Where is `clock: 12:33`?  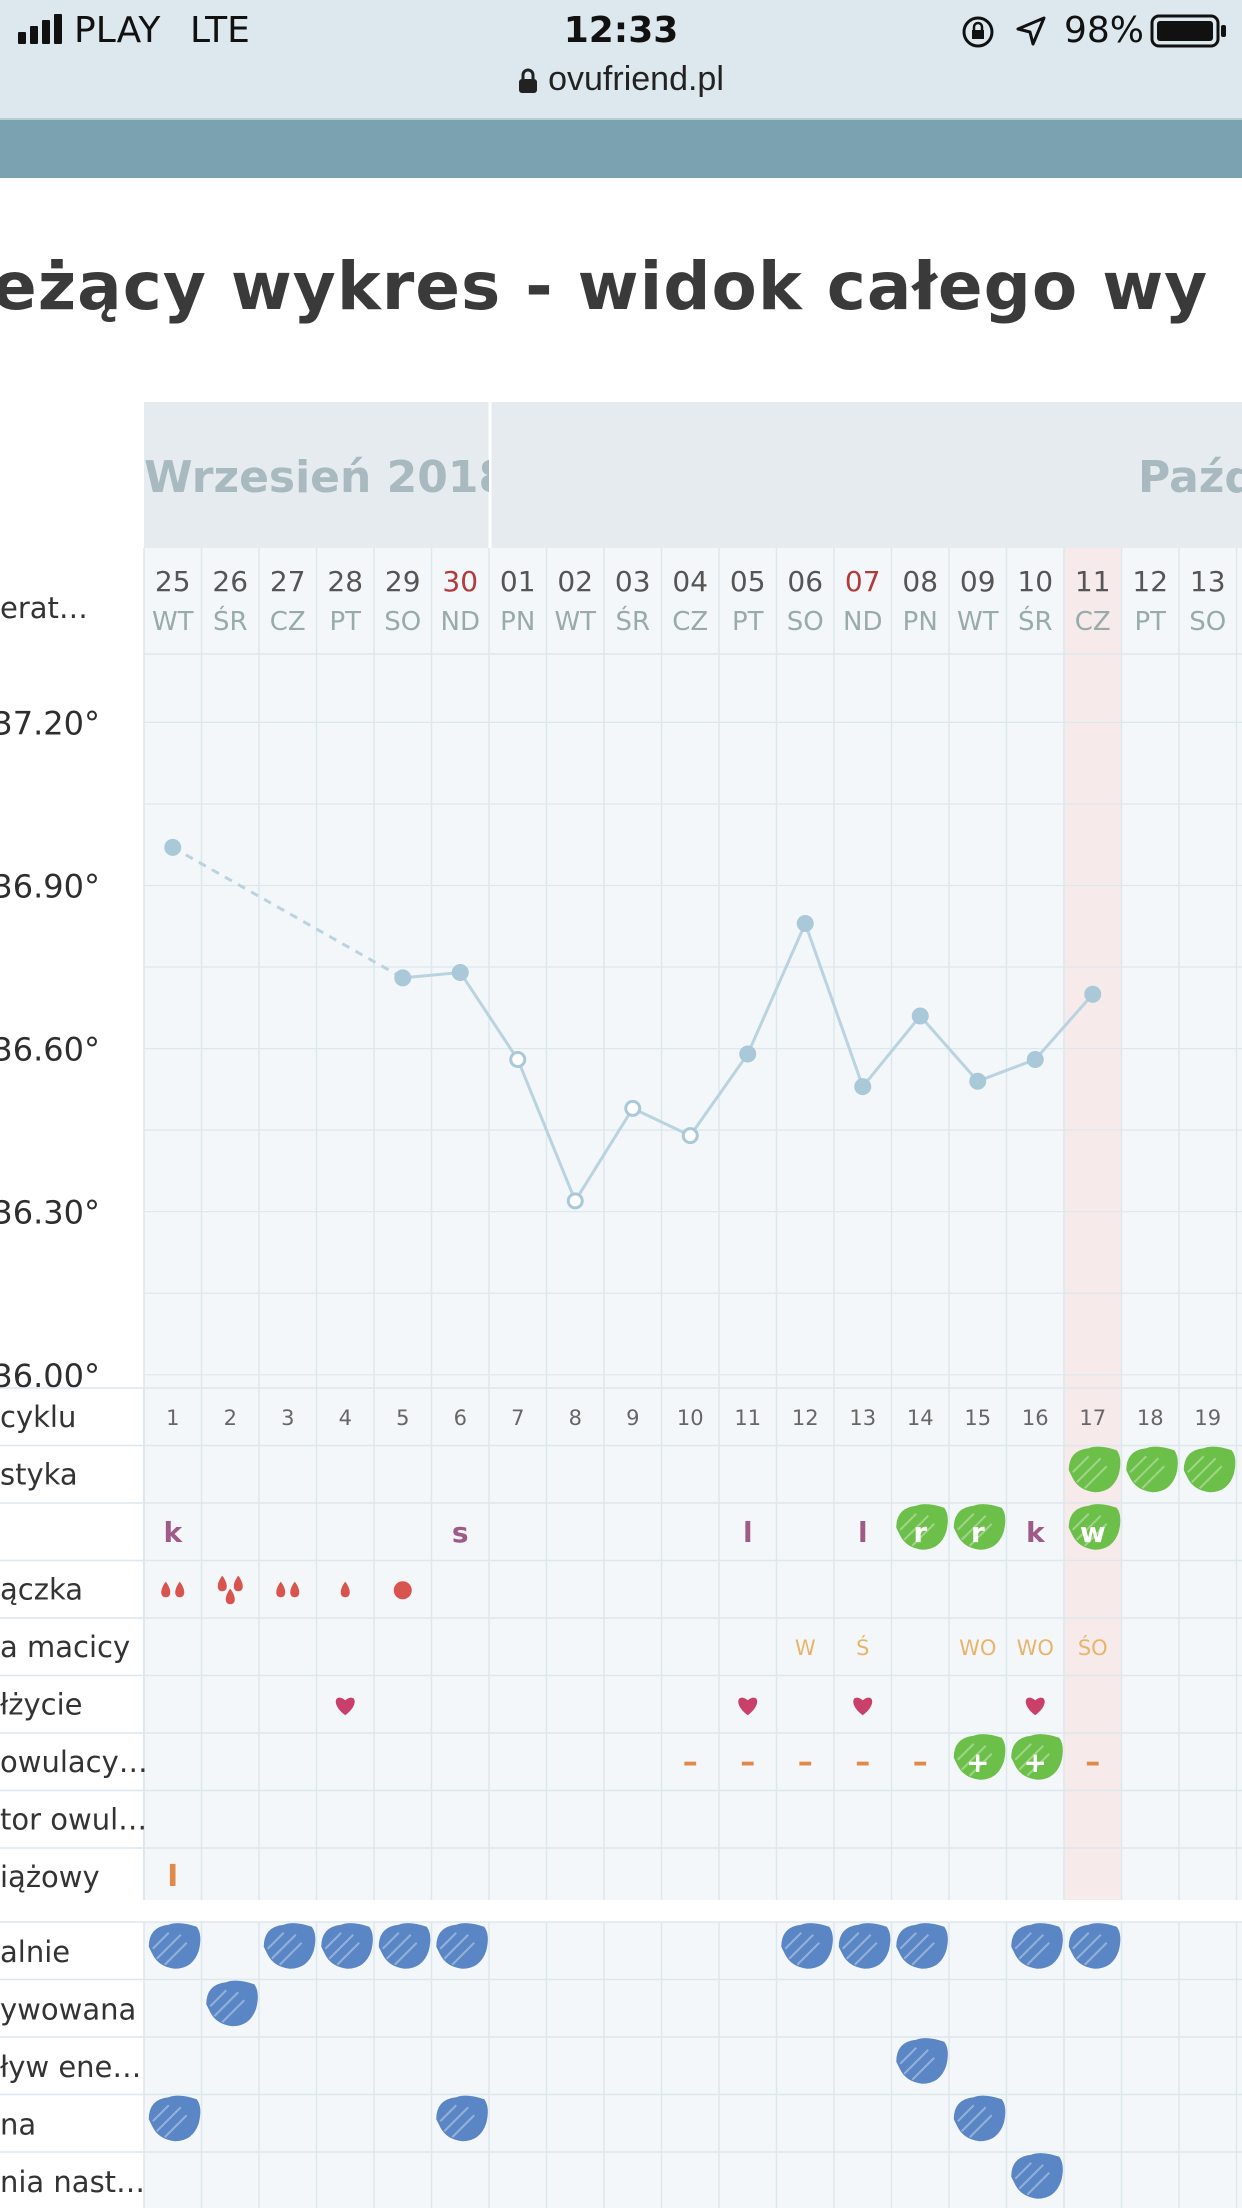
clock: 12:33 is located at coordinates (621, 30).